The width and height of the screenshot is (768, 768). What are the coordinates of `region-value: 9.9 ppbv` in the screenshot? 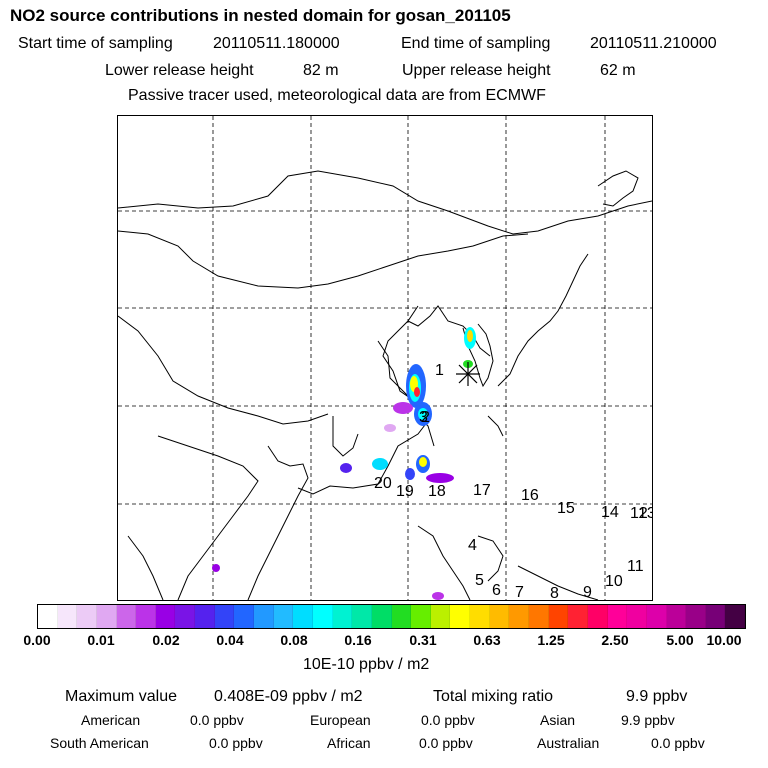 It's located at (648, 720).